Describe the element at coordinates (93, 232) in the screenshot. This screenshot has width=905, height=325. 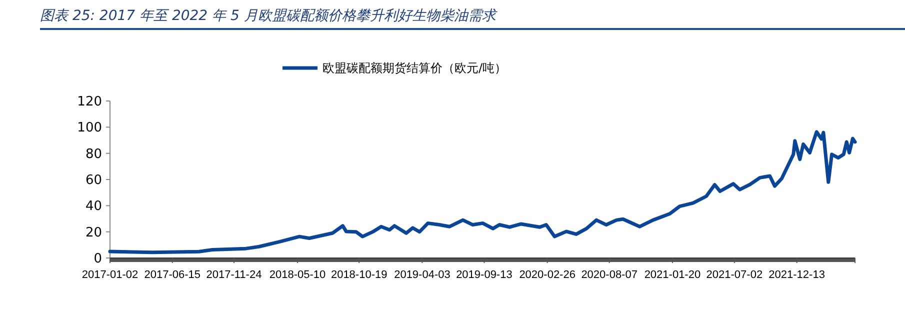
I see `y-tick-label: 20` at that location.